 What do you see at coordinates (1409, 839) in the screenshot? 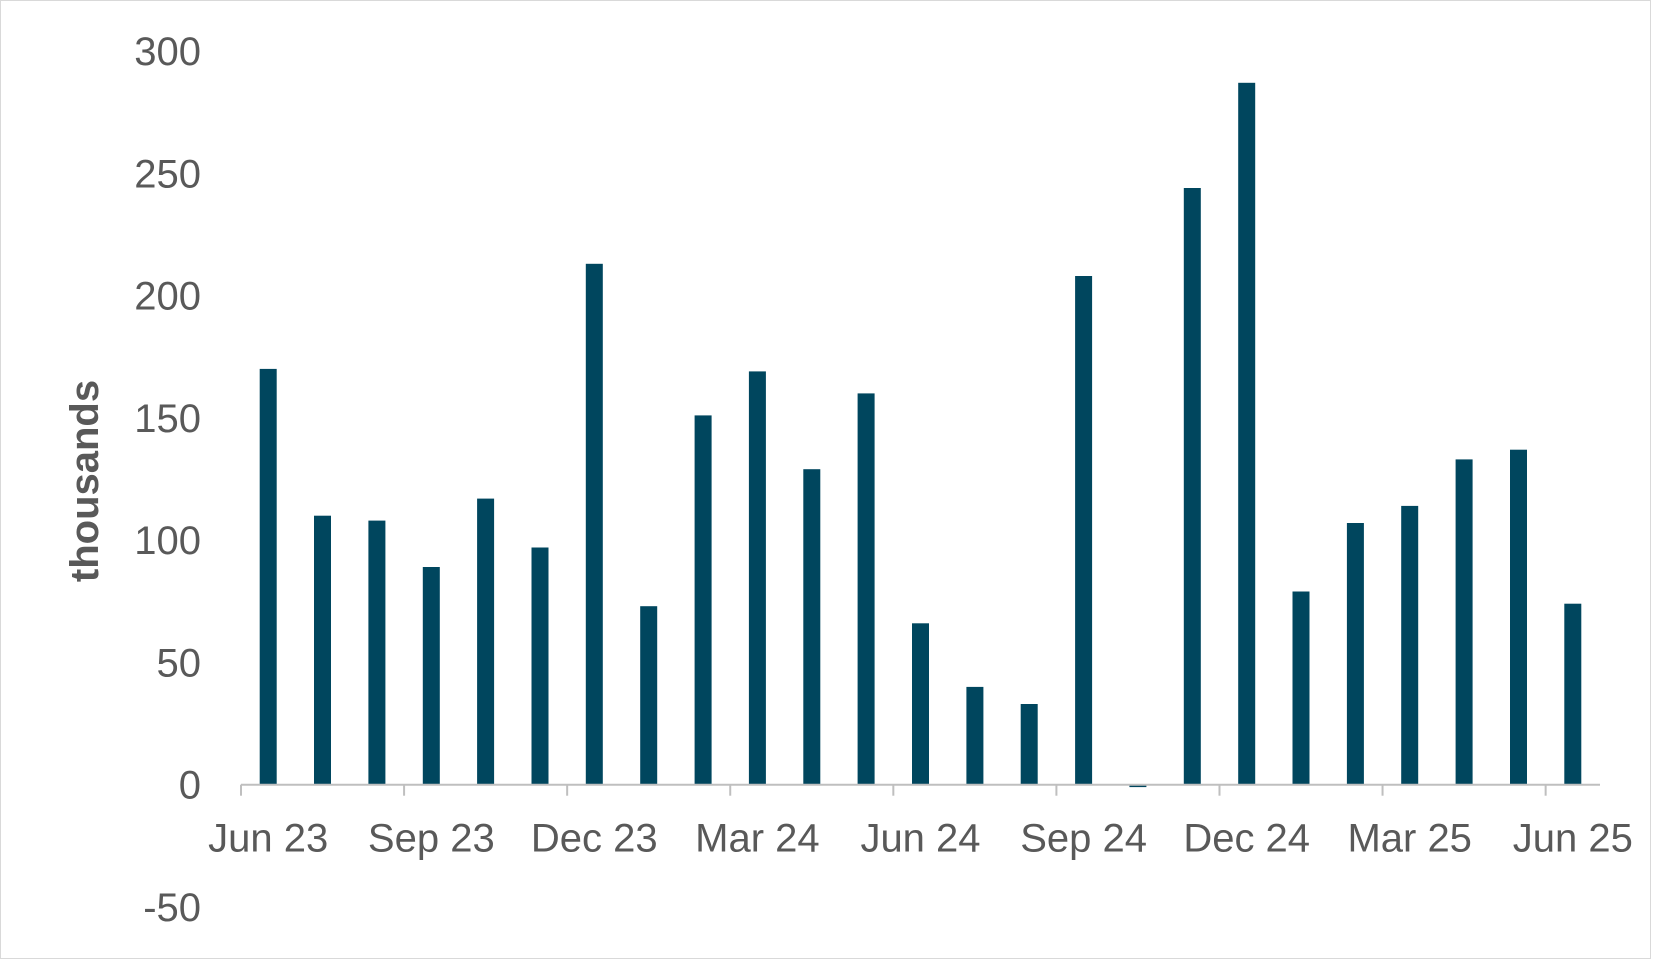
I see `x-tick-label: Mar 25` at bounding box center [1409, 839].